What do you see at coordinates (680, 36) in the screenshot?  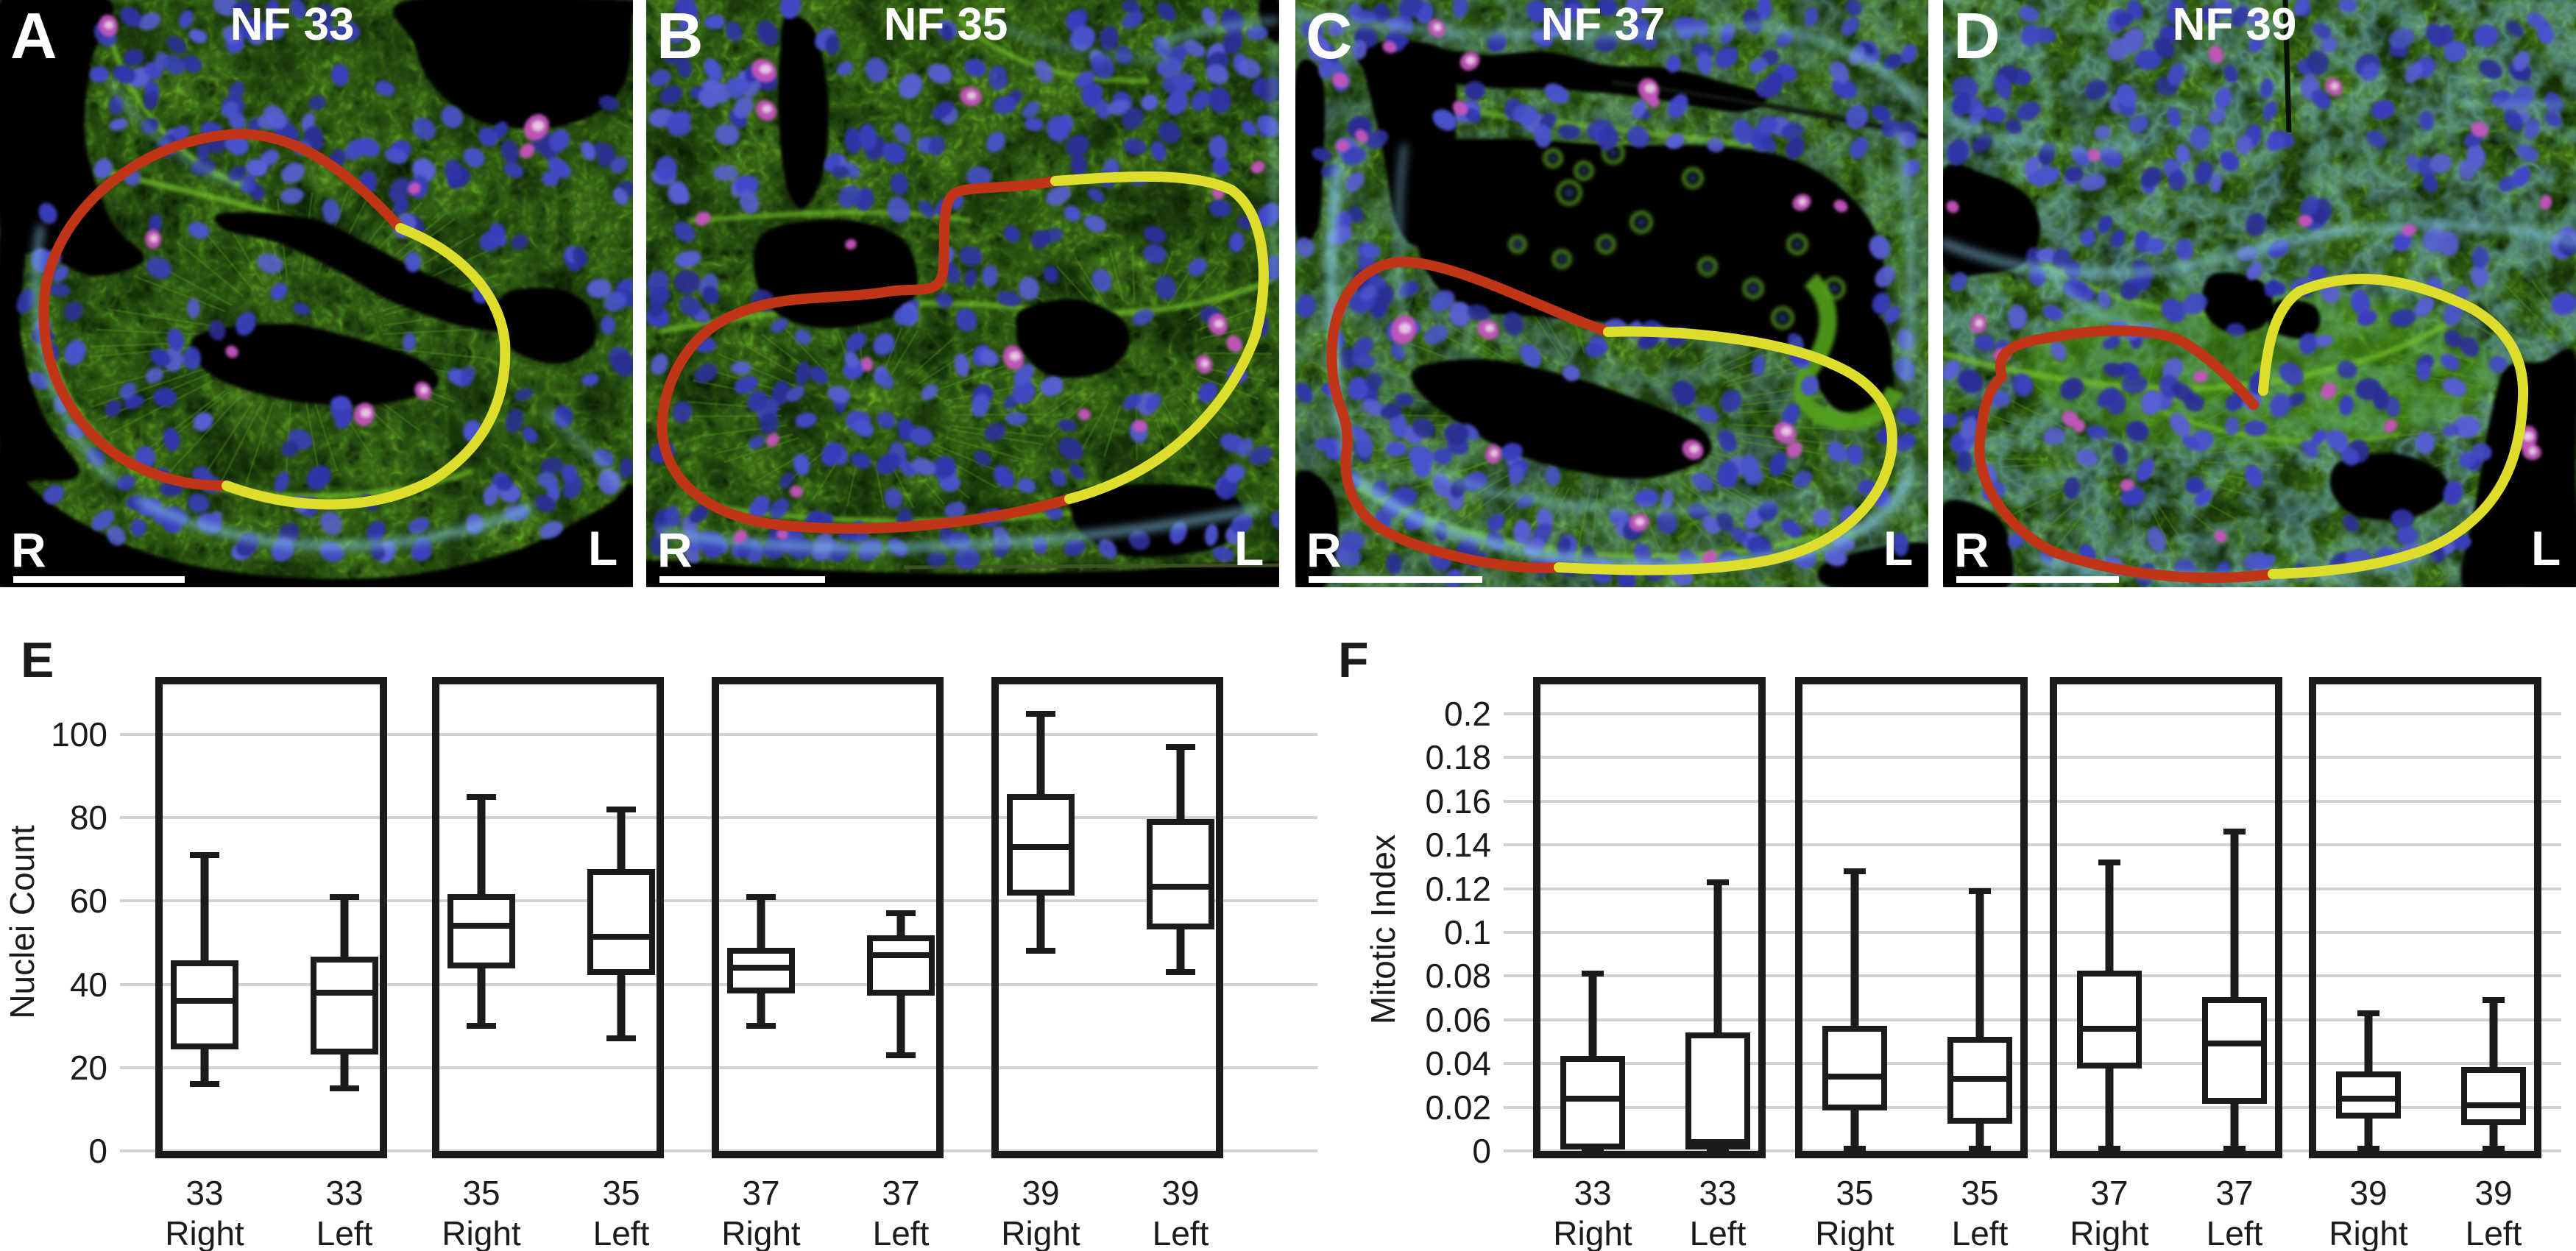 I see `svg-text: B` at bounding box center [680, 36].